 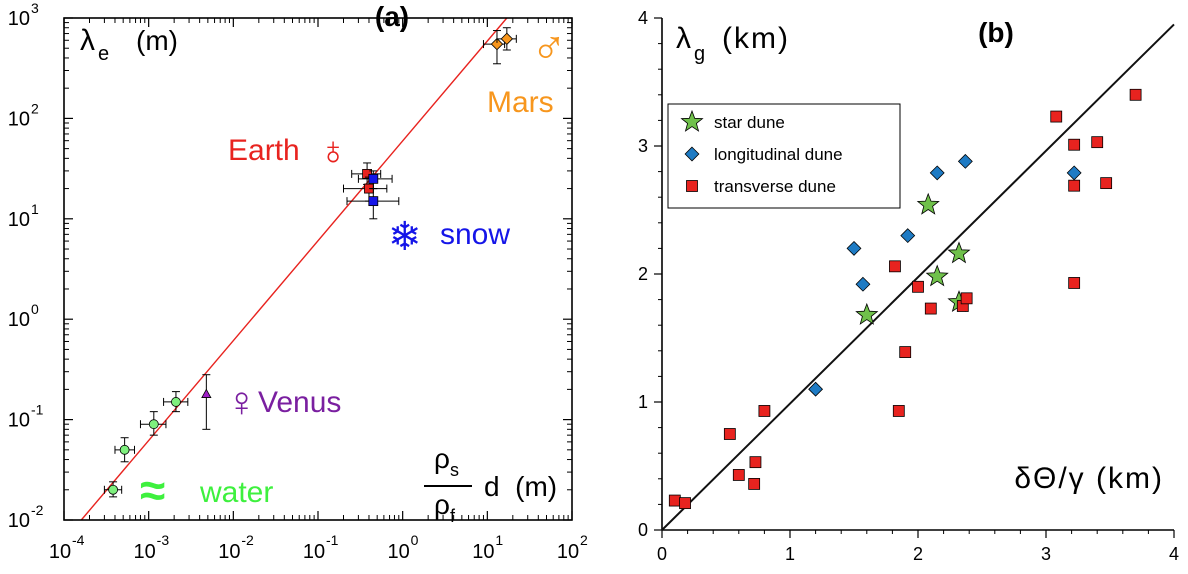 What do you see at coordinates (442, 458) in the screenshot?
I see `panel-a-xlabel-num: ρ` at bounding box center [442, 458].